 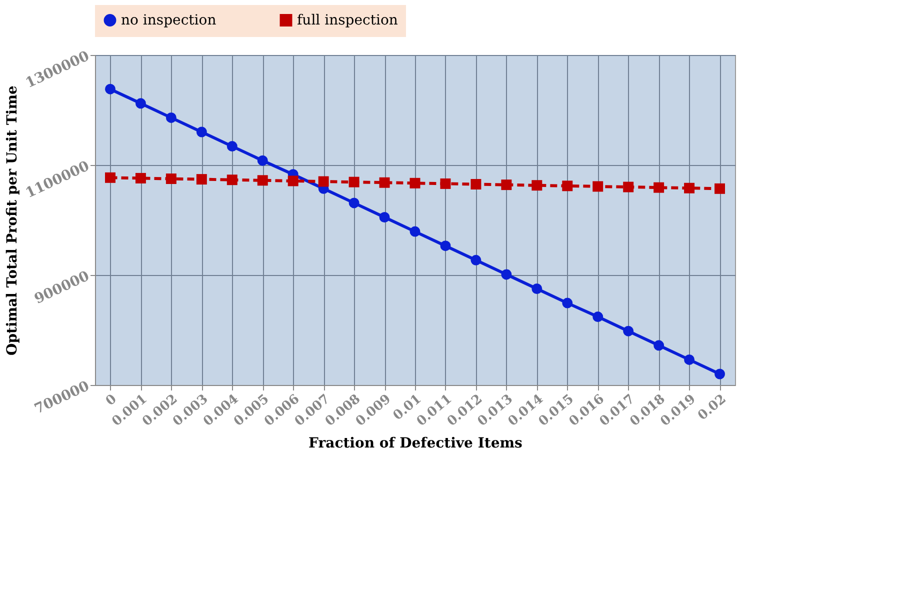 I want to click on y-axis-title: Optimal Total Profit per Unit Time, so click(x=12, y=220).